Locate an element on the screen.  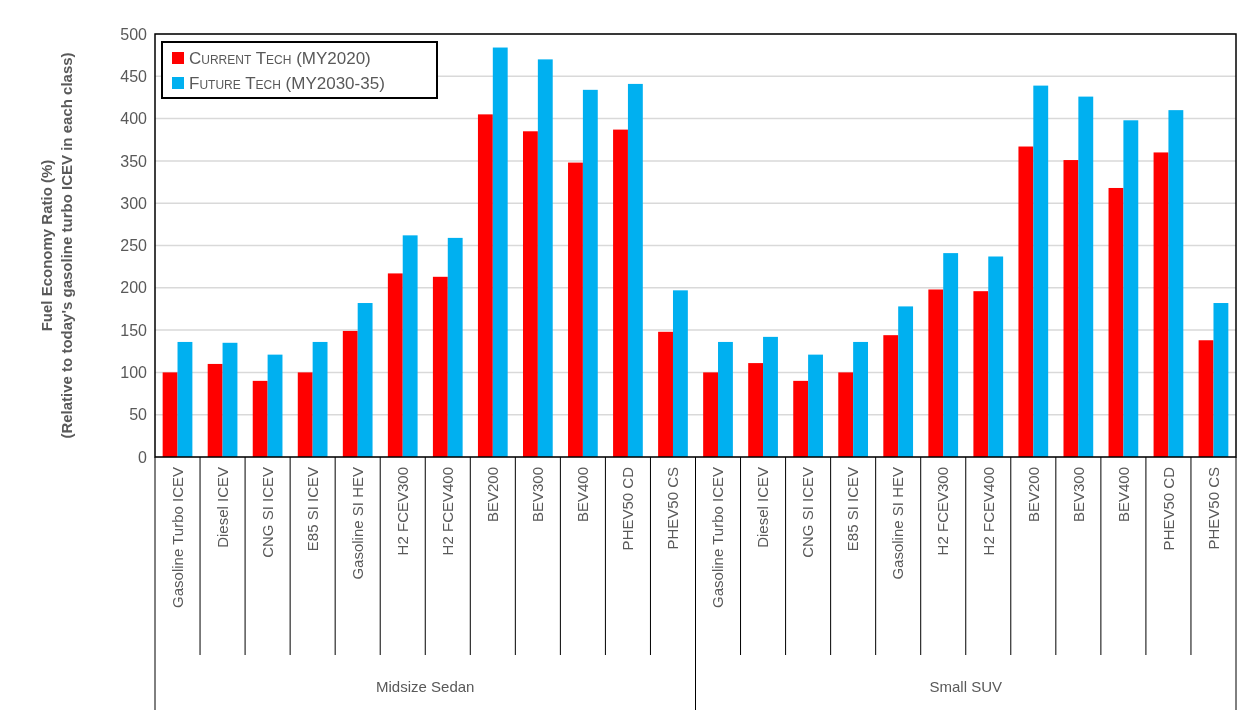
y-tick-label: 350 is located at coordinates (134, 161).